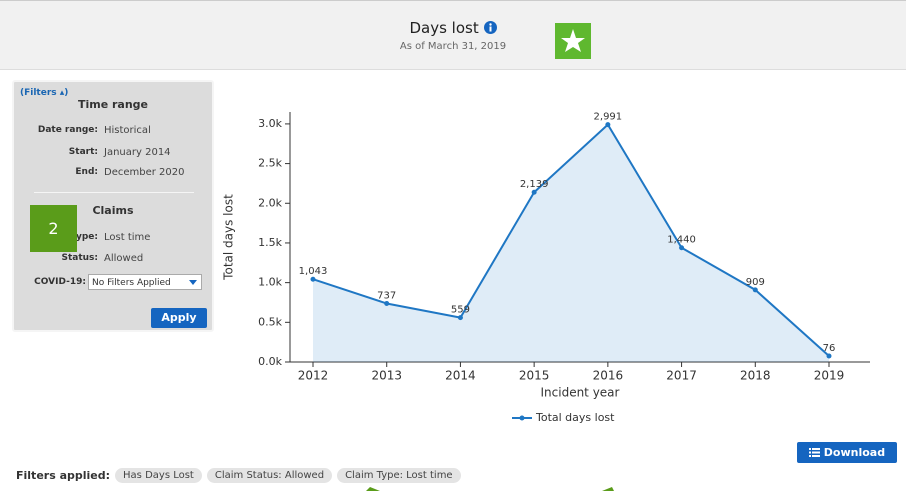 The width and height of the screenshot is (906, 491). What do you see at coordinates (83, 152) in the screenshot?
I see `filter-label: Start:` at bounding box center [83, 152].